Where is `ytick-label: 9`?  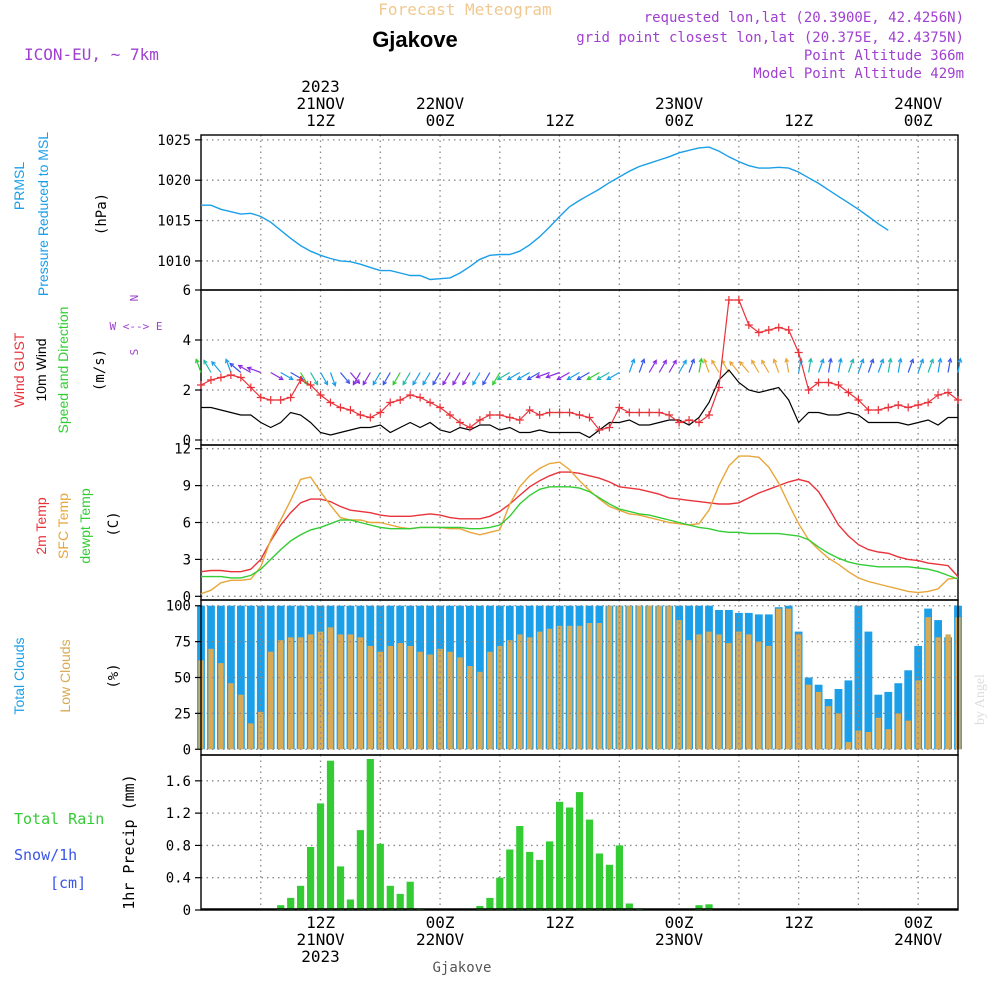
ytick-label: 9 is located at coordinates (187, 487).